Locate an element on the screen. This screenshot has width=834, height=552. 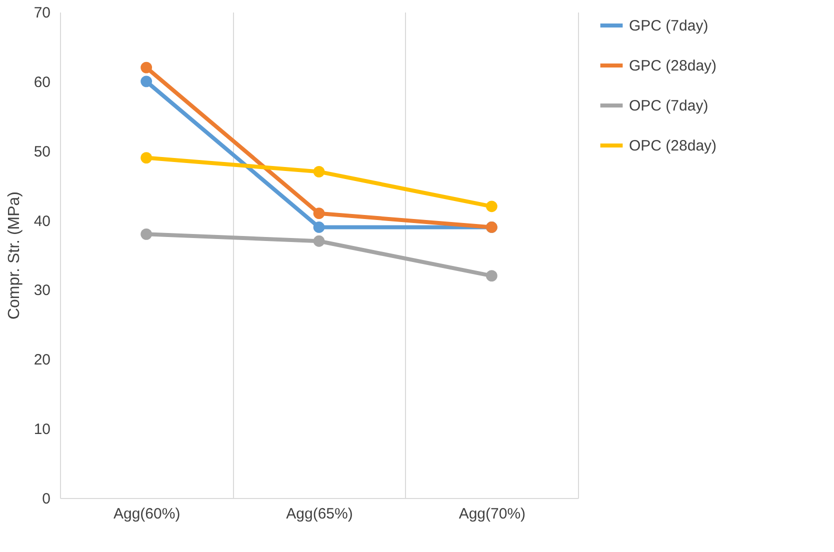
y-tick-label: 70 is located at coordinates (42, 13).